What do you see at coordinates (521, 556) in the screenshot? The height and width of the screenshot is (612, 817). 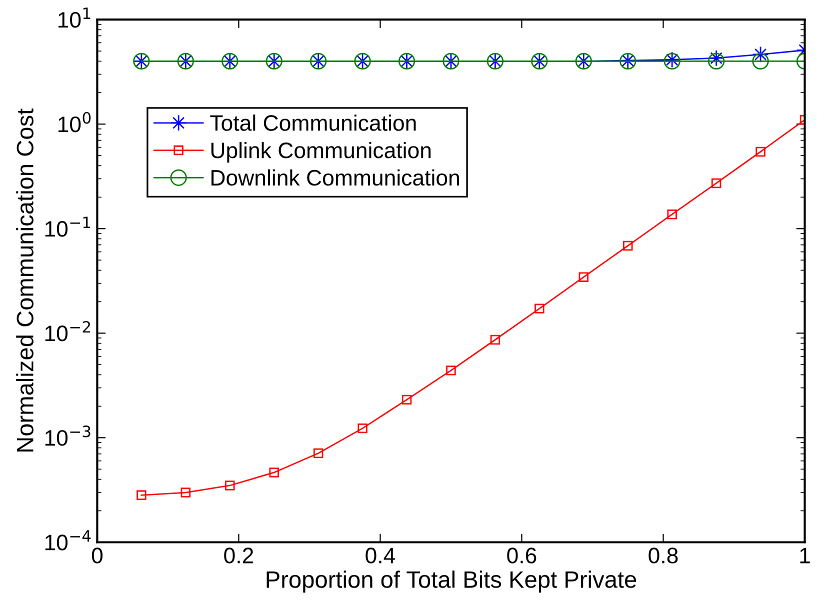 I see `x-tick-label: 0.6` at bounding box center [521, 556].